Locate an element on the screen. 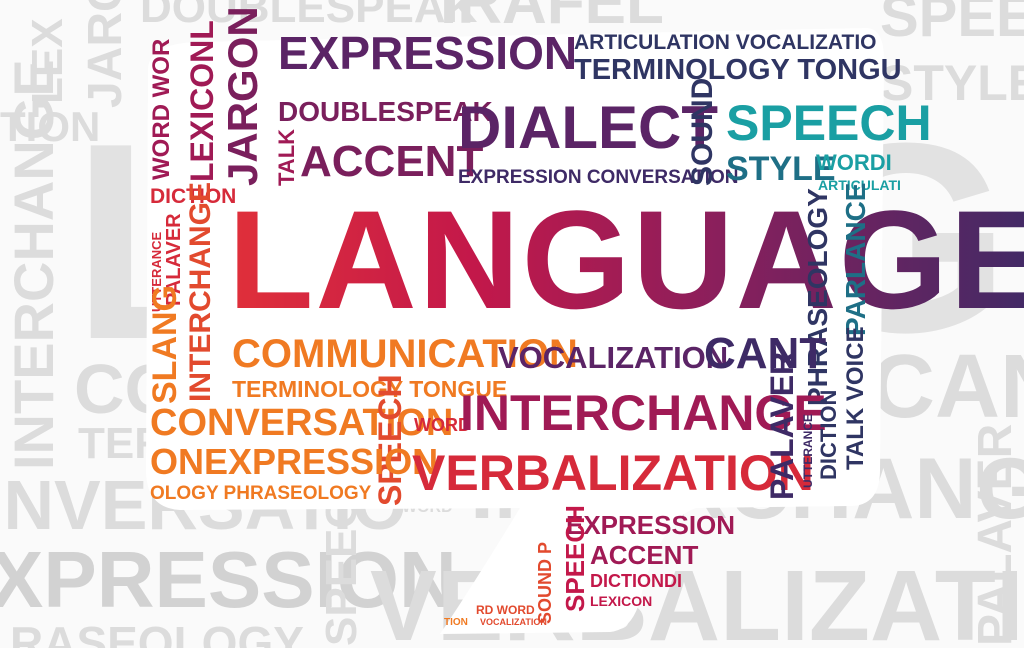 Image resolution: width=1024 pixels, height=648 pixels. cloud-word: WORD is located at coordinates (442, 425).